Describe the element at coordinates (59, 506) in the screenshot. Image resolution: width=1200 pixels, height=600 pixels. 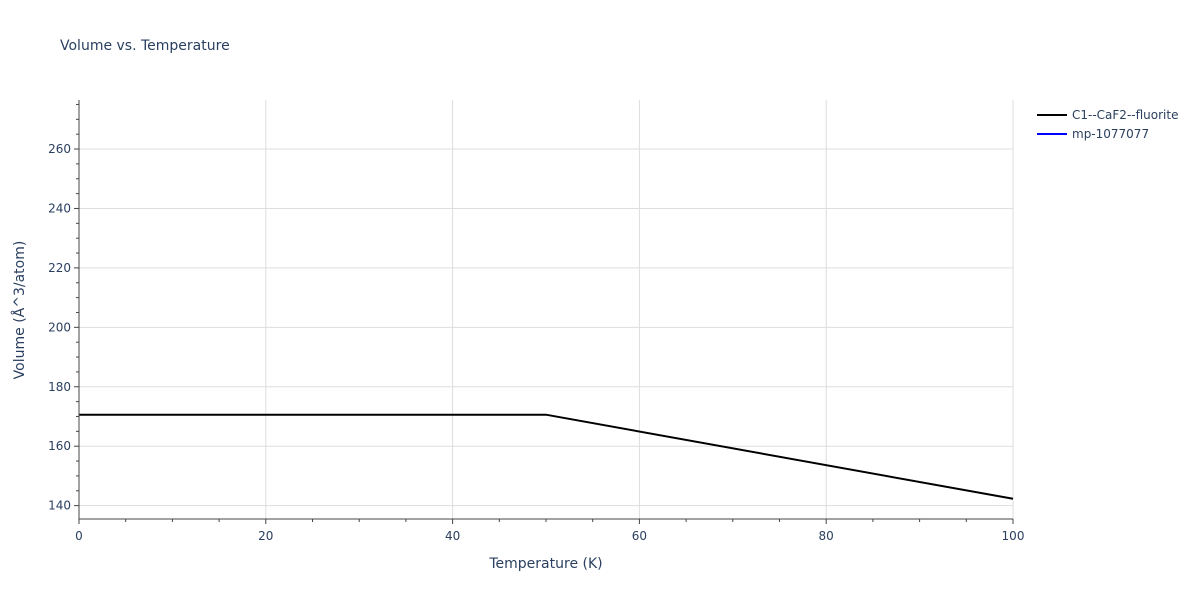
I see `y-tick-label: 140` at that location.